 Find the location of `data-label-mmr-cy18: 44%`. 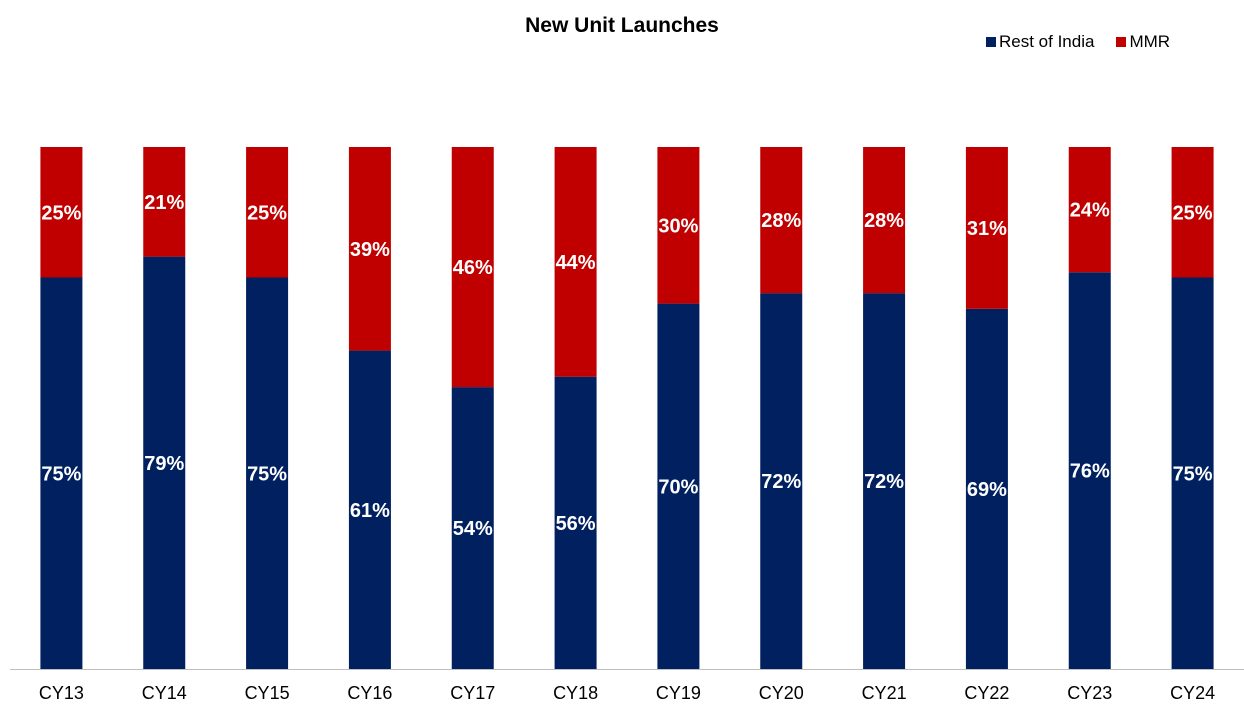

data-label-mmr-cy18: 44% is located at coordinates (576, 263).